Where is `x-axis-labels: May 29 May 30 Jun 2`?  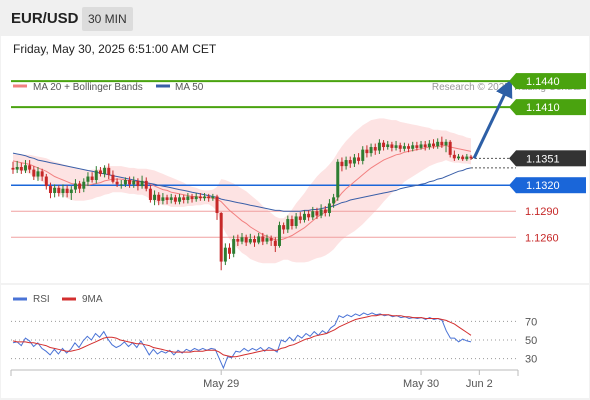
x-axis-labels: May 29 May 30 Jun 2 is located at coordinates (348, 380).